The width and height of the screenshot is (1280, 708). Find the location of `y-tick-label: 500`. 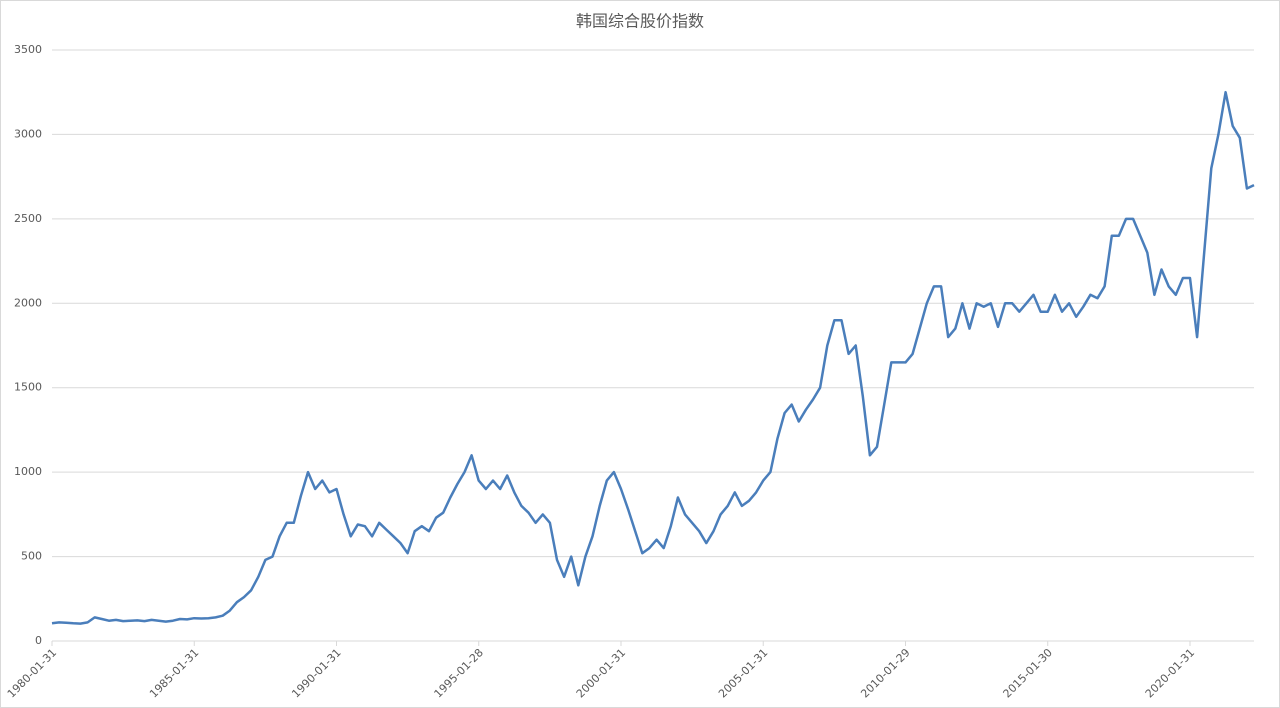

y-tick-label: 500 is located at coordinates (31, 556).